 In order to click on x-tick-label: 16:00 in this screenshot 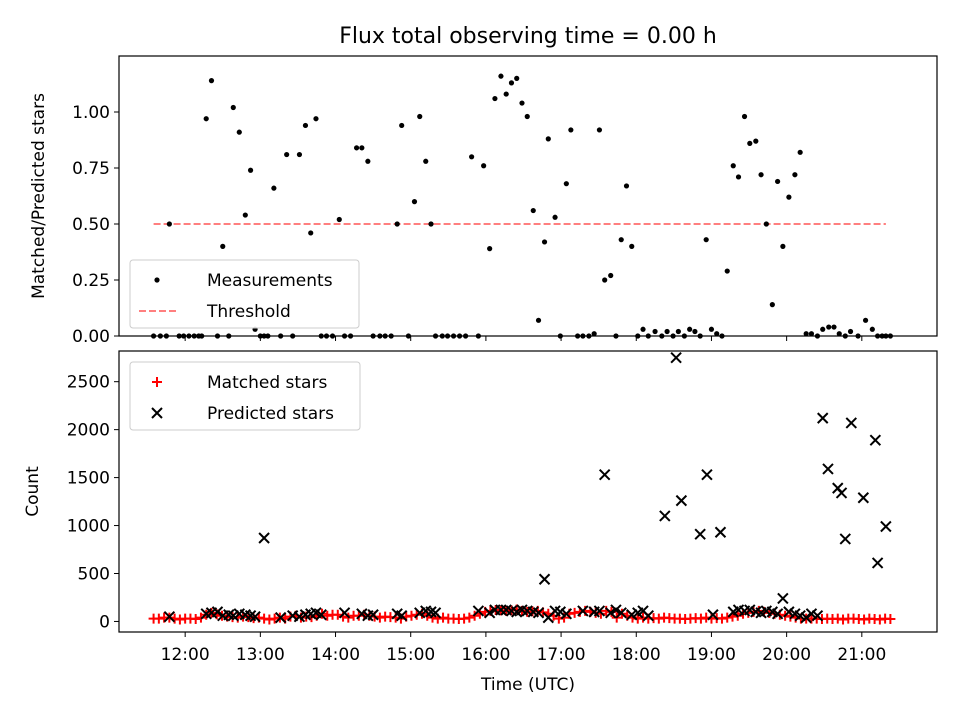, I will do `click(485, 655)`.